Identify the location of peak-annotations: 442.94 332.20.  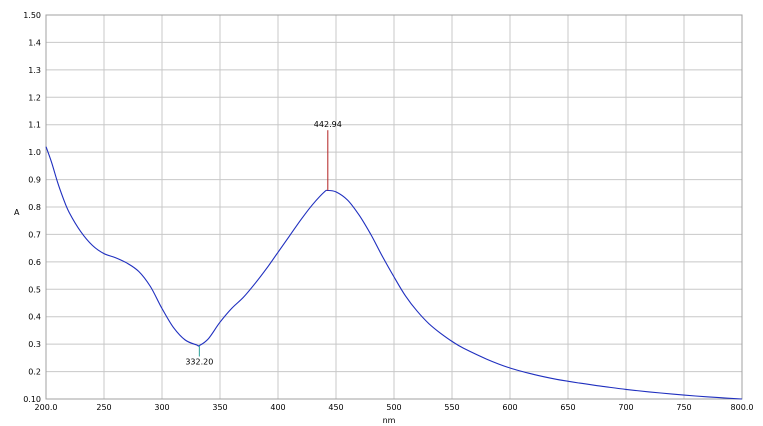
(263, 243).